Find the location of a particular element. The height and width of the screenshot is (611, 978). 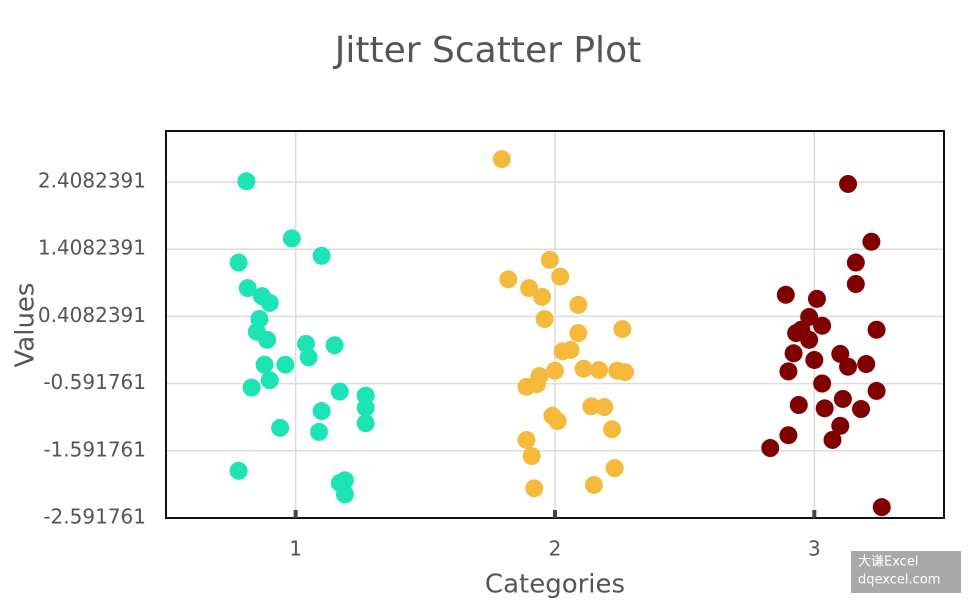

chart-title: Jitter Scatter Plot is located at coordinates (487, 50).